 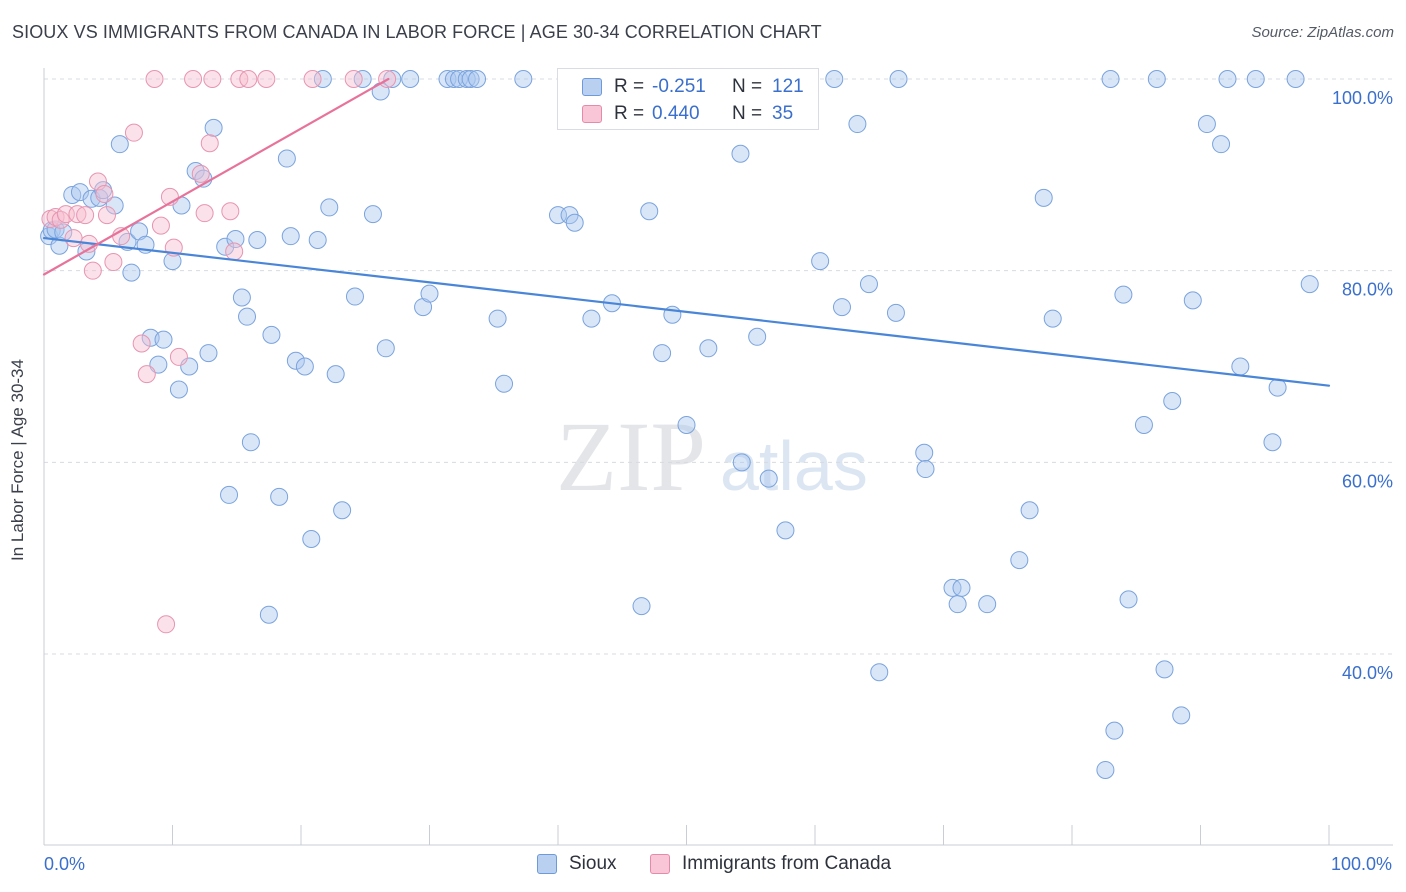 I want to click on source-credit: Source: ZipAtlas.com, so click(x=1322, y=32).